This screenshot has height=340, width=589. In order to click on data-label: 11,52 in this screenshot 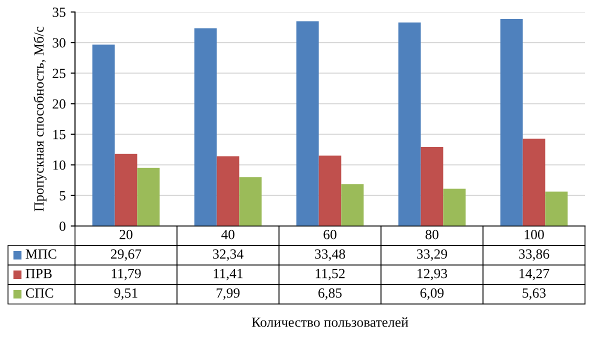, I will do `click(330, 274)`.